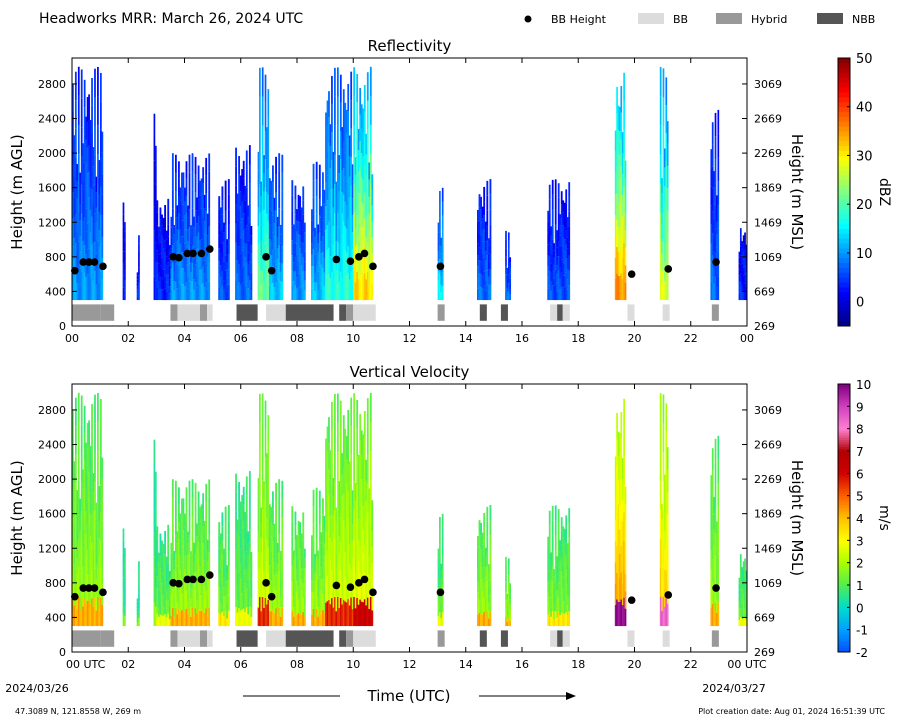  What do you see at coordinates (36, 688) in the screenshot?
I see `start-date-label: 2024/03/26` at bounding box center [36, 688].